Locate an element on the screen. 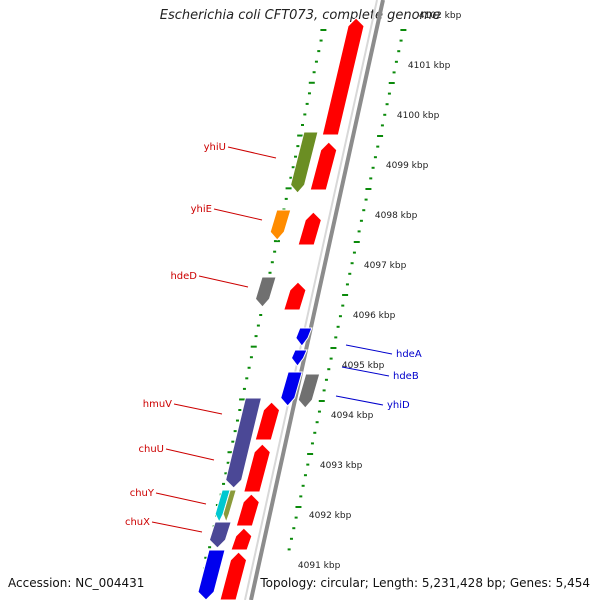 Image resolution: width=600 pixels, height=600 pixels. accession-text: Accession: NC_004431 is located at coordinates (76, 583).